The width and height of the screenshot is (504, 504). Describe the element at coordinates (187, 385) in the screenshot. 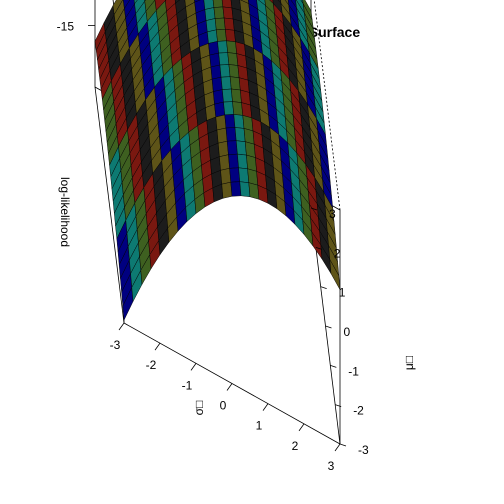

I see `x-tick-label: -1` at that location.